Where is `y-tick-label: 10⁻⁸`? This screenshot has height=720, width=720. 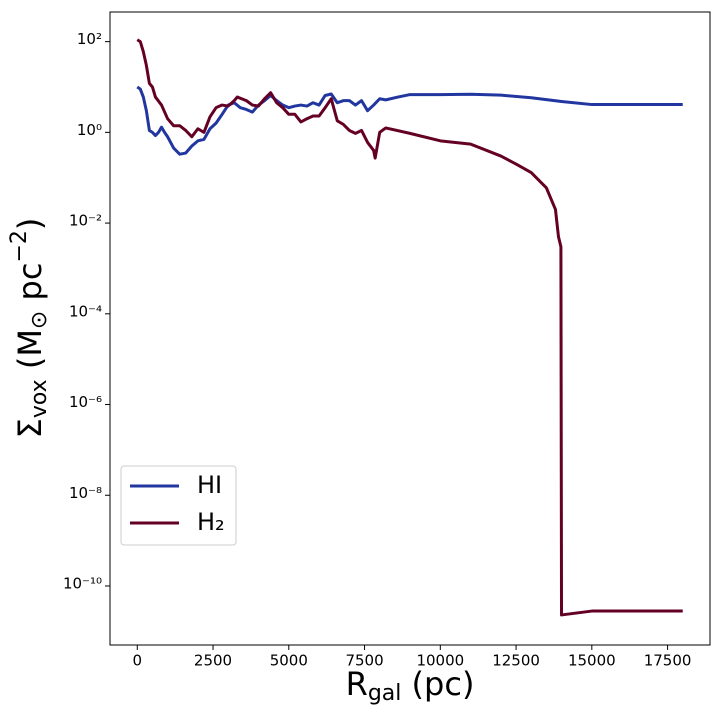 y-tick-label: 10⁻⁸ is located at coordinates (85, 493).